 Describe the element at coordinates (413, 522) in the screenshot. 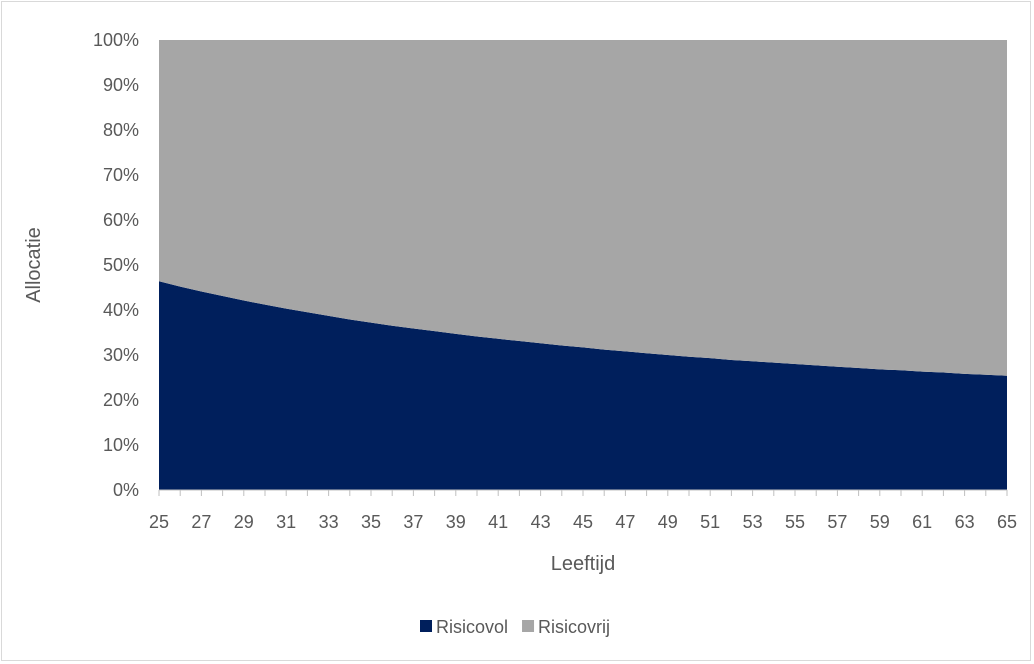

I see `x-tick-label: 37` at that location.